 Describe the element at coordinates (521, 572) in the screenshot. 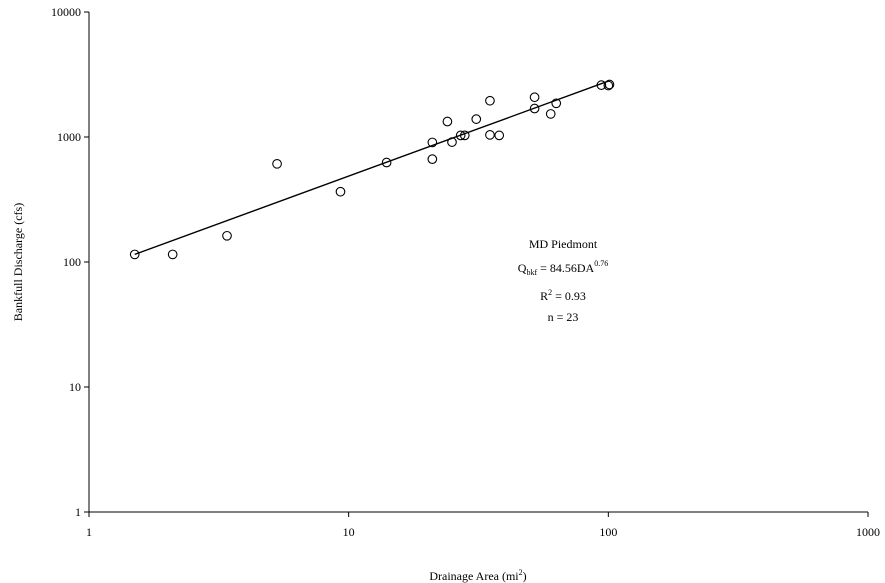

I see `x-axis-title-sup: 2` at that location.